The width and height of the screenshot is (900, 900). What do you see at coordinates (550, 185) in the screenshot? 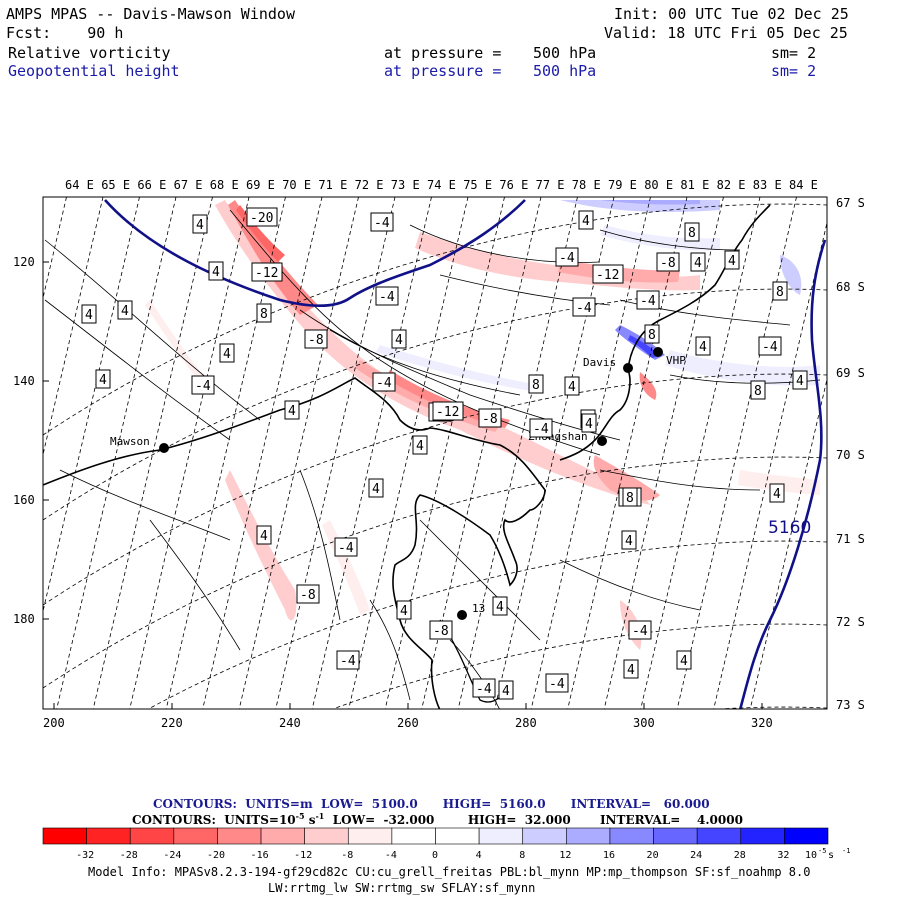
I see `lon-label: 77 E` at bounding box center [550, 185].